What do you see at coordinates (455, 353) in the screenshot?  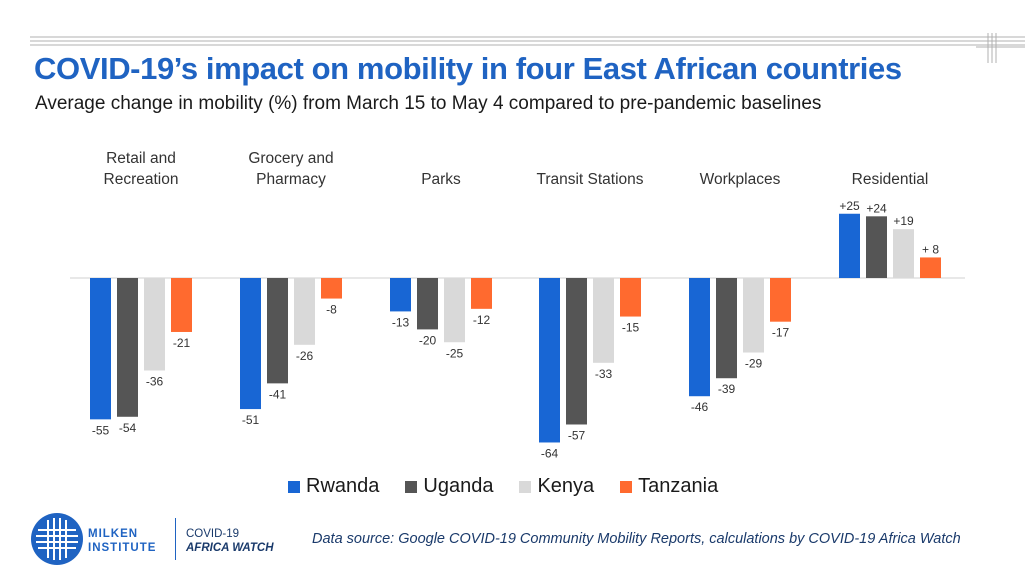 I see `data-label: -25` at bounding box center [455, 353].